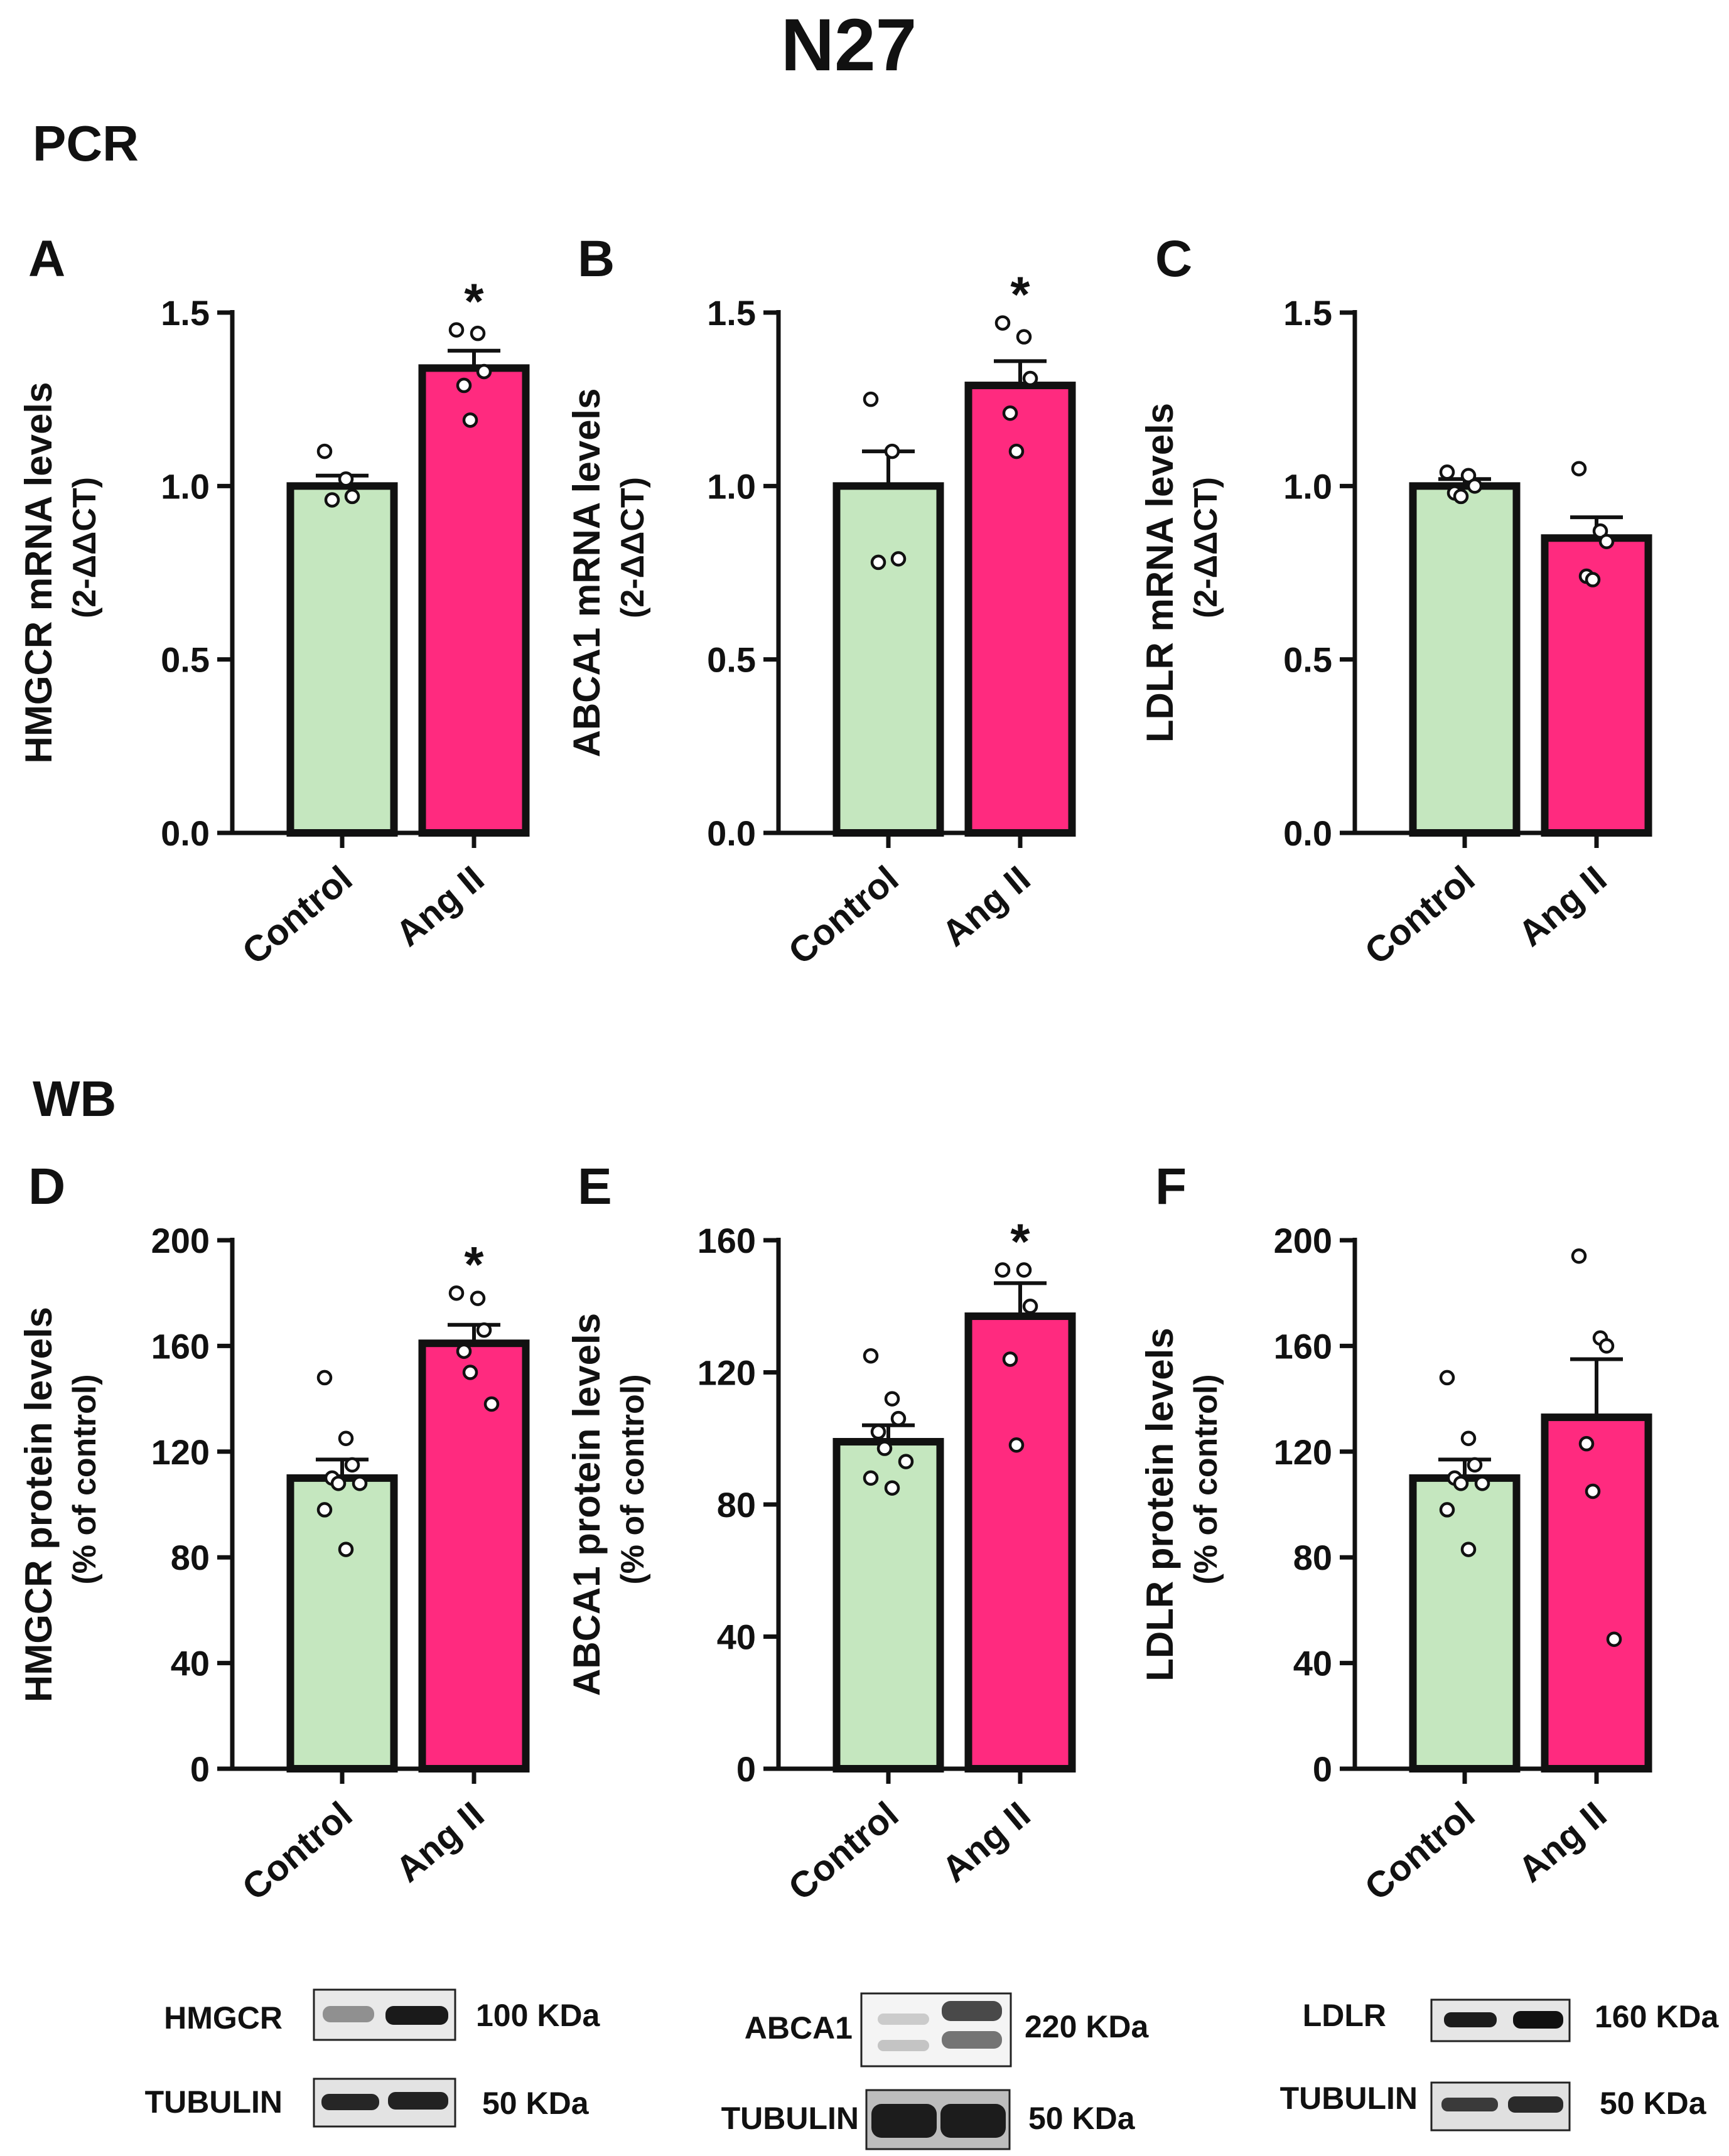 The height and width of the screenshot is (2156, 1729). What do you see at coordinates (1658, 2017) in the screenshot?
I see `blot-size-label: 160 KDa` at bounding box center [1658, 2017].